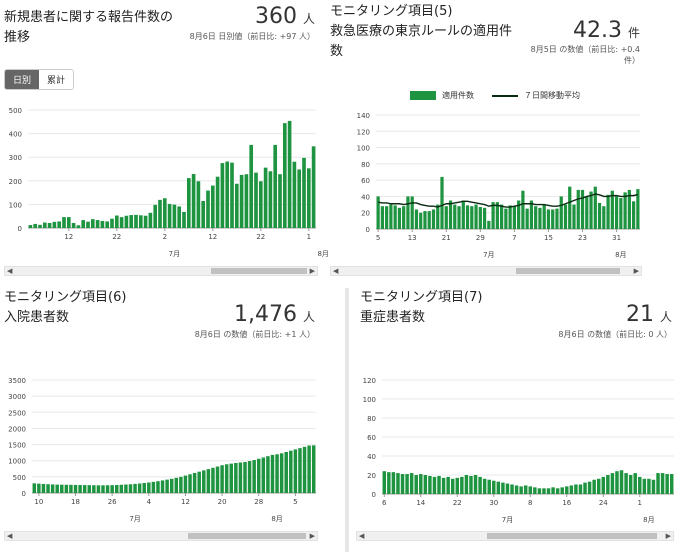 Image resolution: width=686 pixels, height=552 pixels. I want to click on scroll-left-icon: ◀, so click(336, 271).